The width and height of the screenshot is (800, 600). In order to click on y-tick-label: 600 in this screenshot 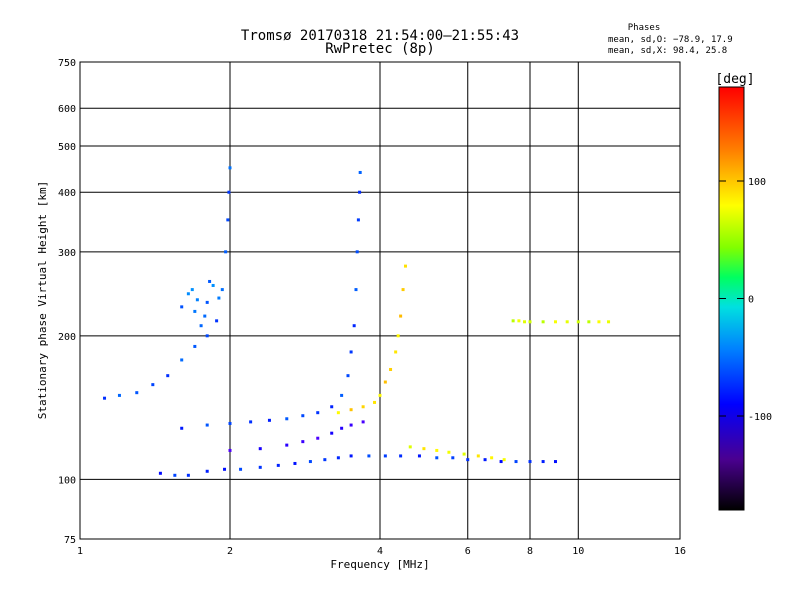, I will do `click(67, 109)`.